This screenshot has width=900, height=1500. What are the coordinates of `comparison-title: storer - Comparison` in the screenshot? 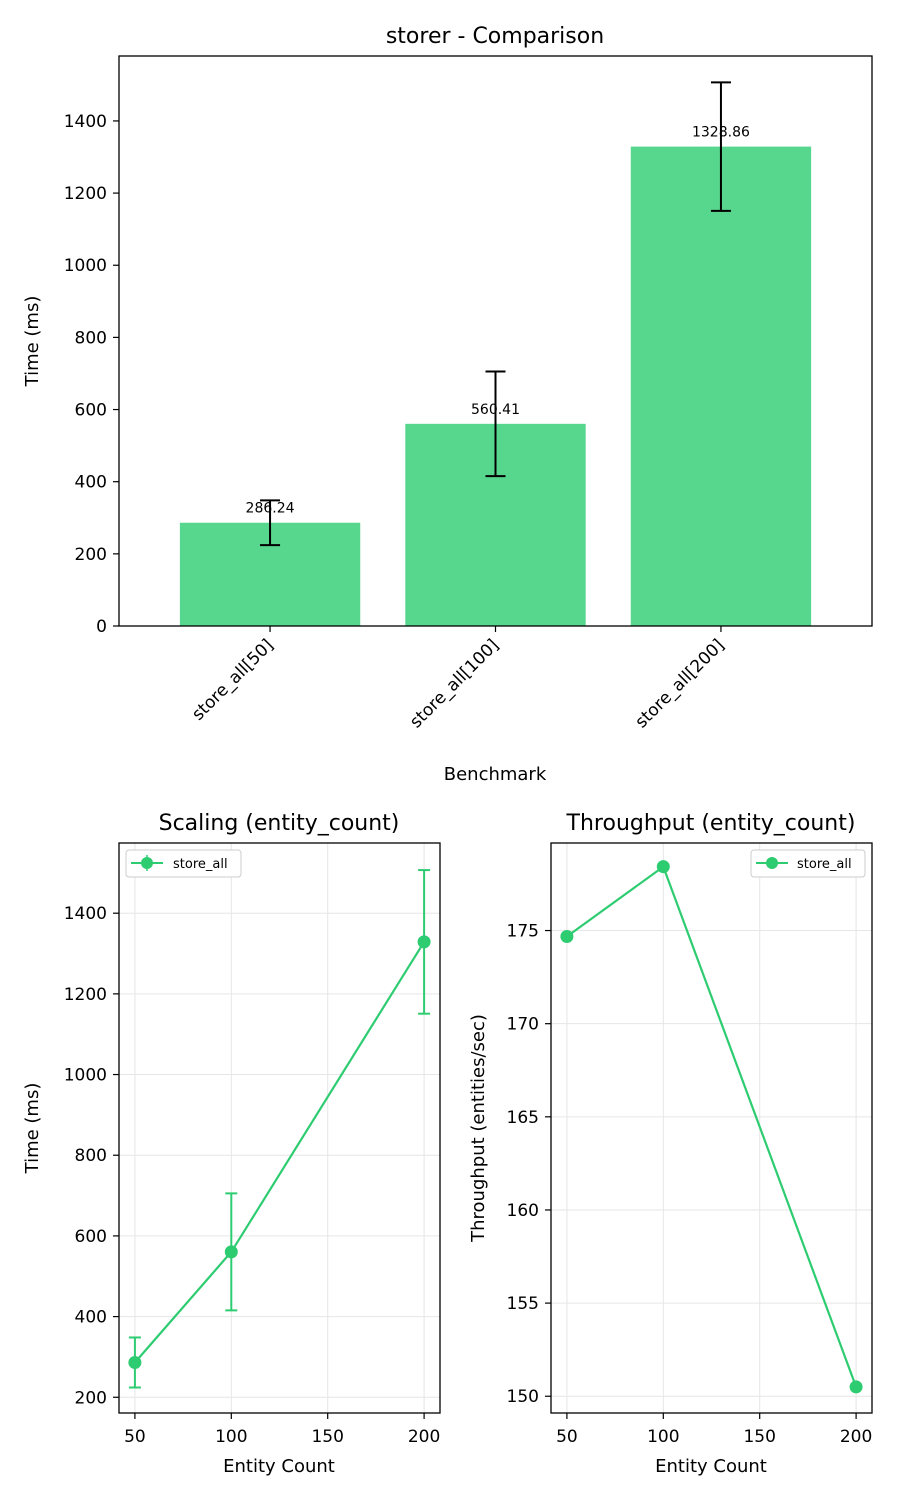 It's located at (495, 36).